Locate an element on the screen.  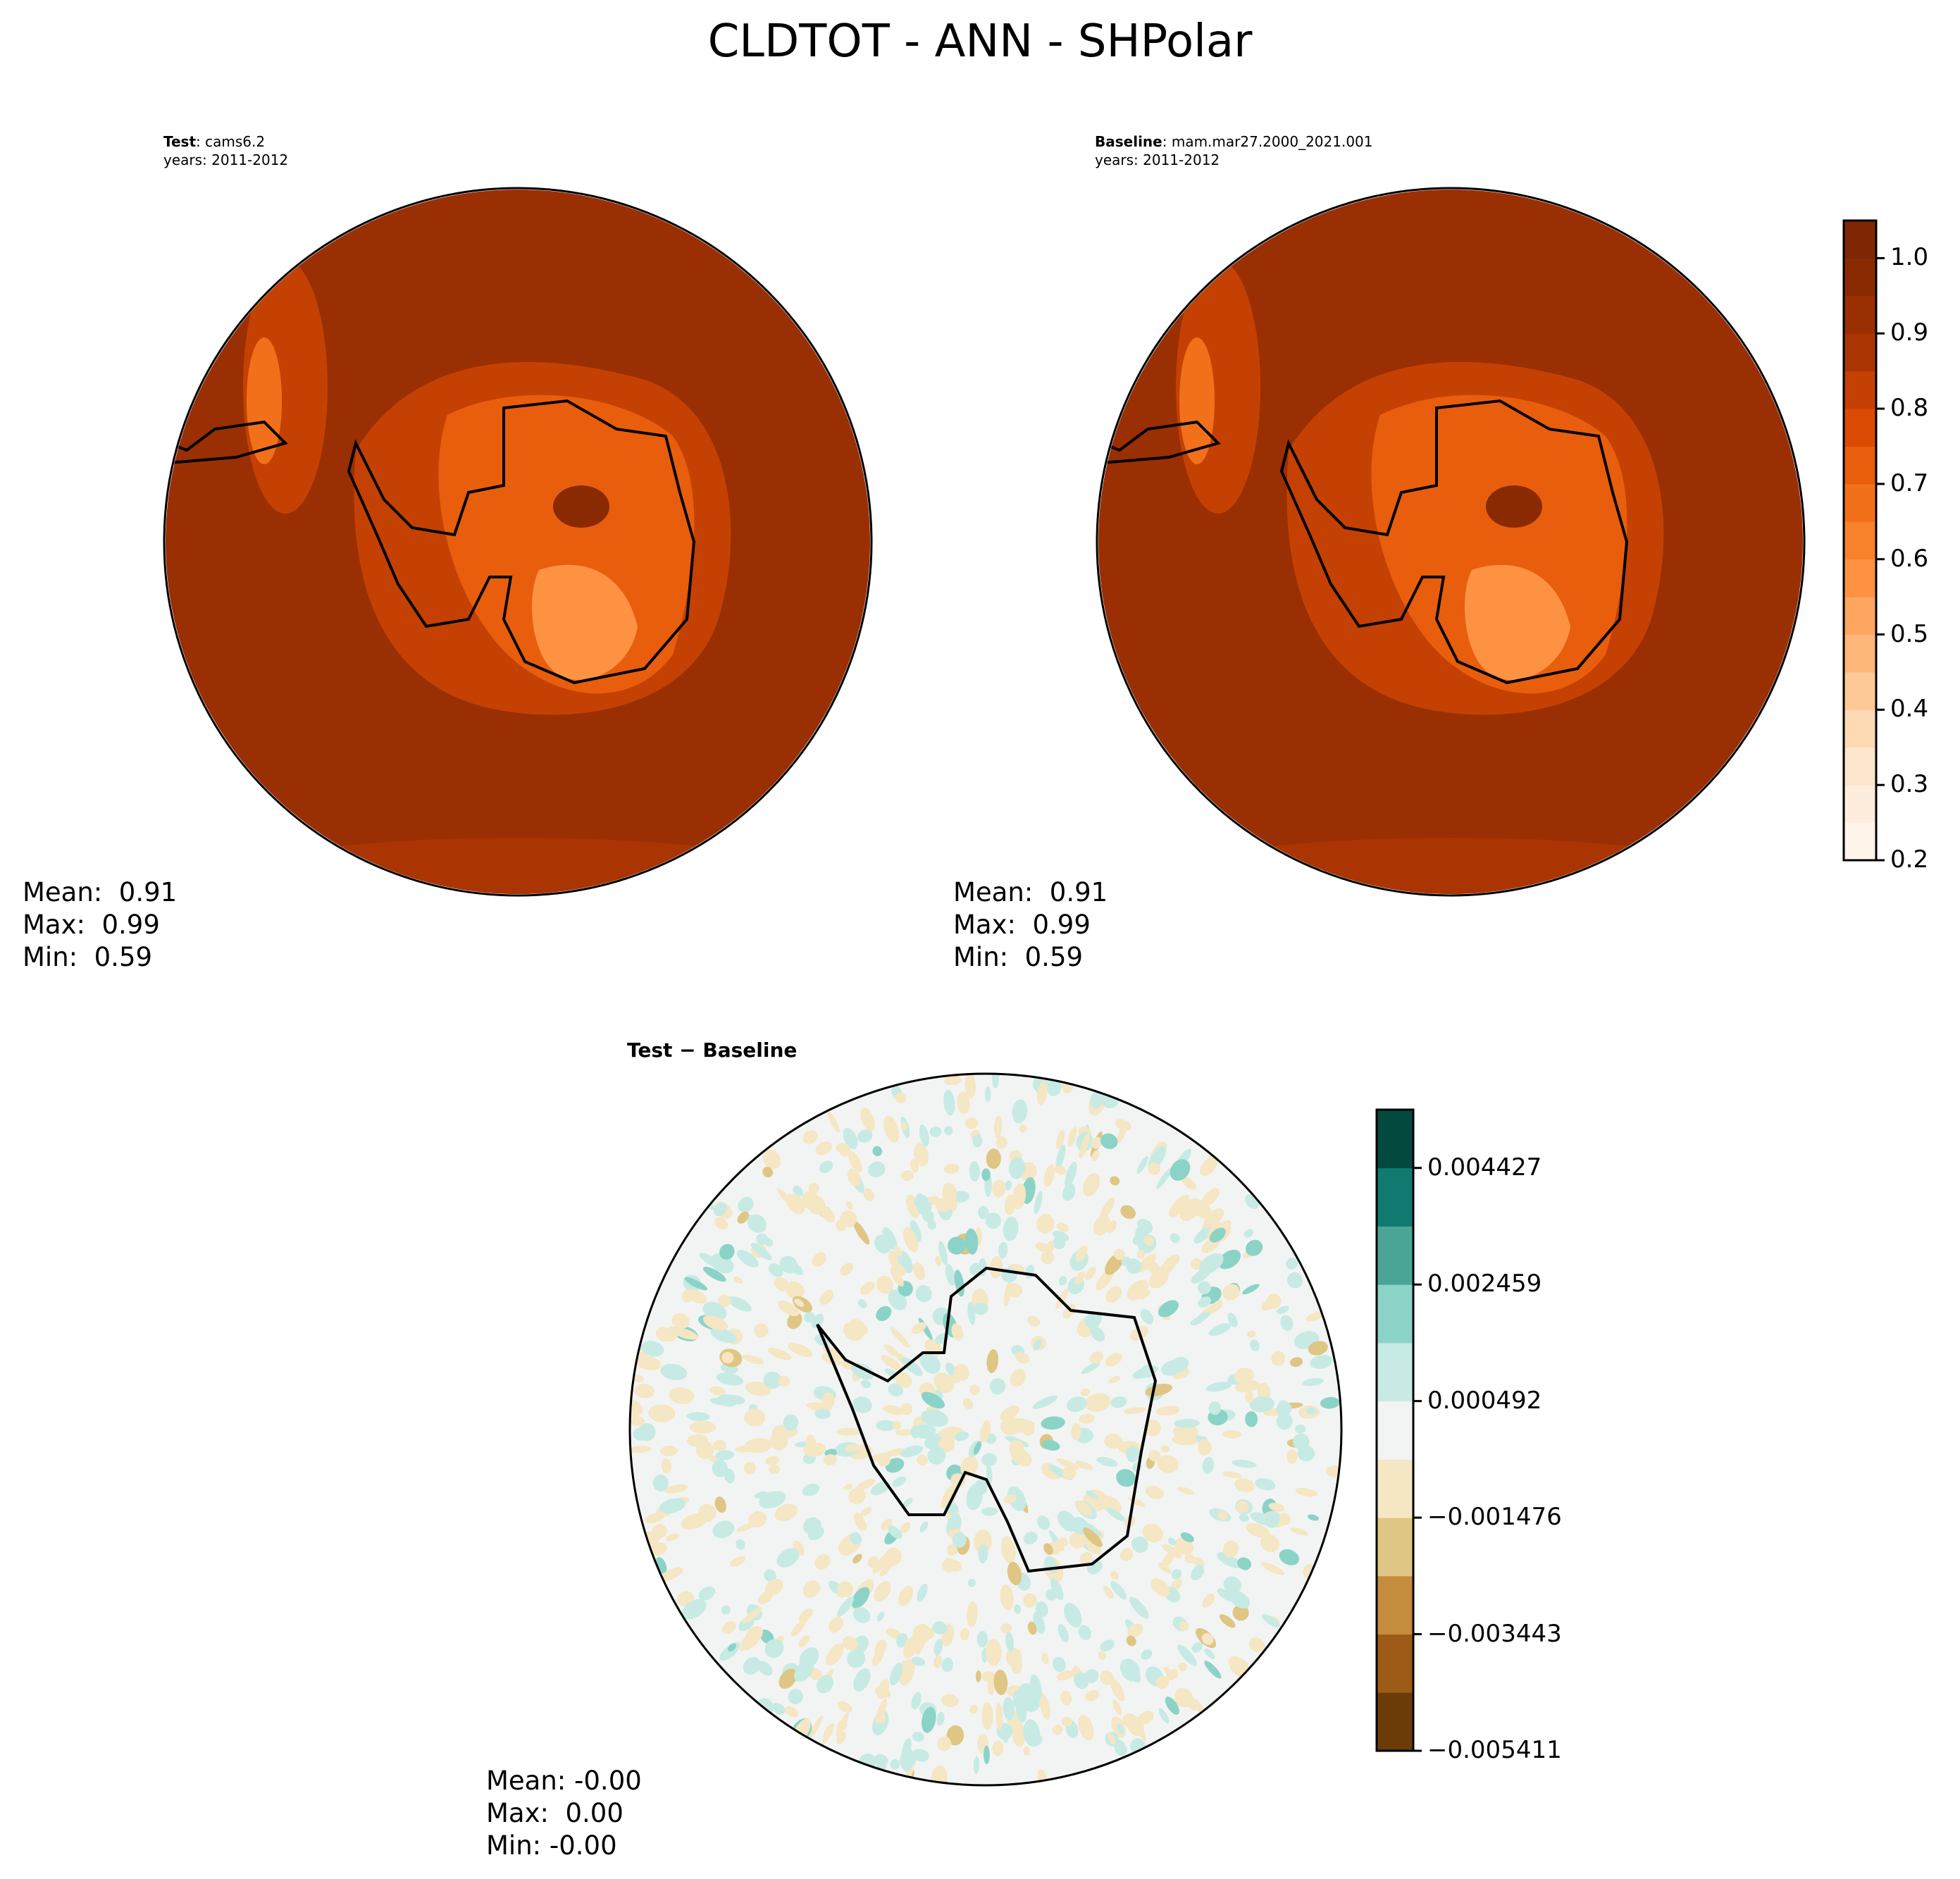
test-max: Max: 0.99 is located at coordinates (91, 925).